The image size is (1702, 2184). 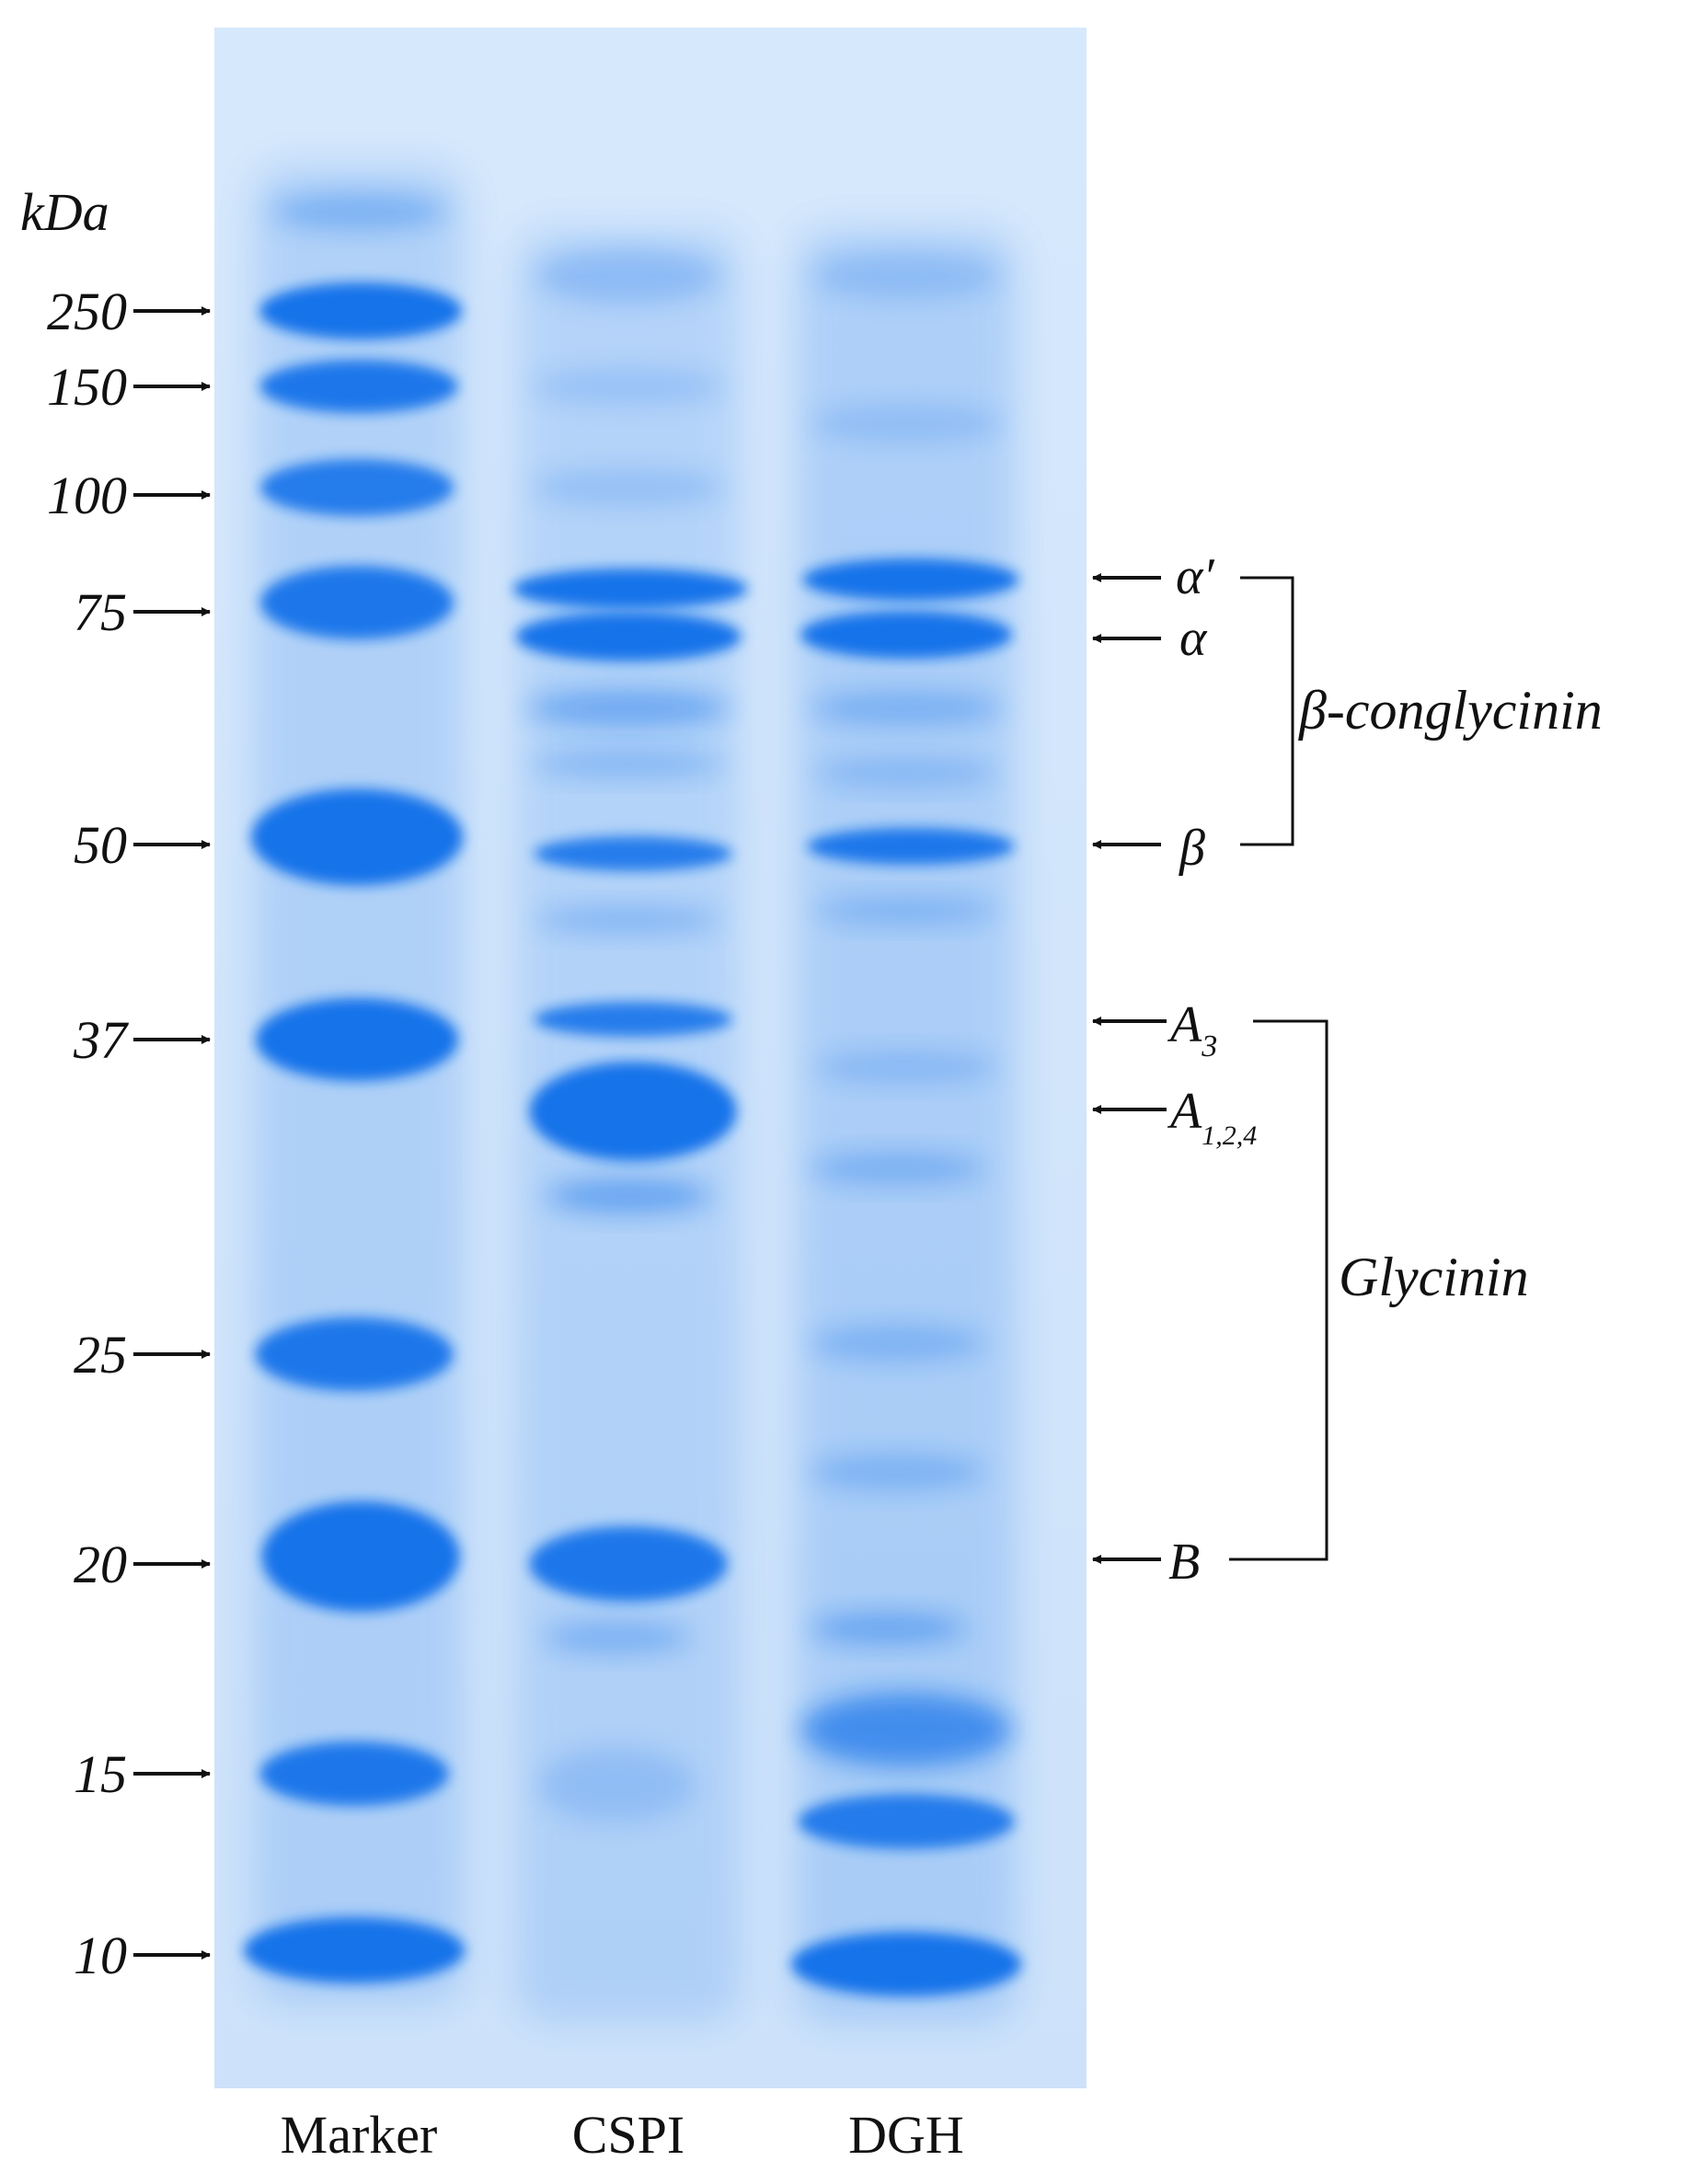 I want to click on band-label-beta: β, so click(x=1192, y=848).